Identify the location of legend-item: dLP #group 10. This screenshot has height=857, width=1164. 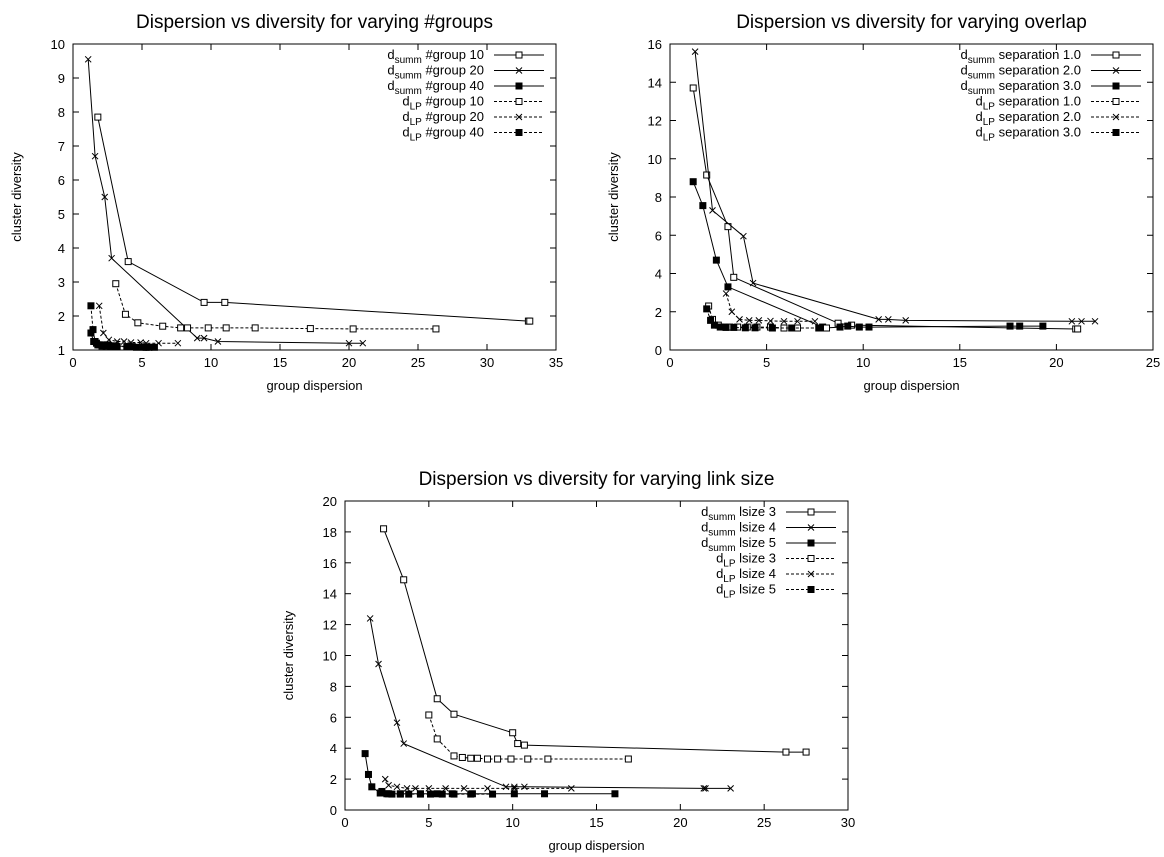
(473, 103).